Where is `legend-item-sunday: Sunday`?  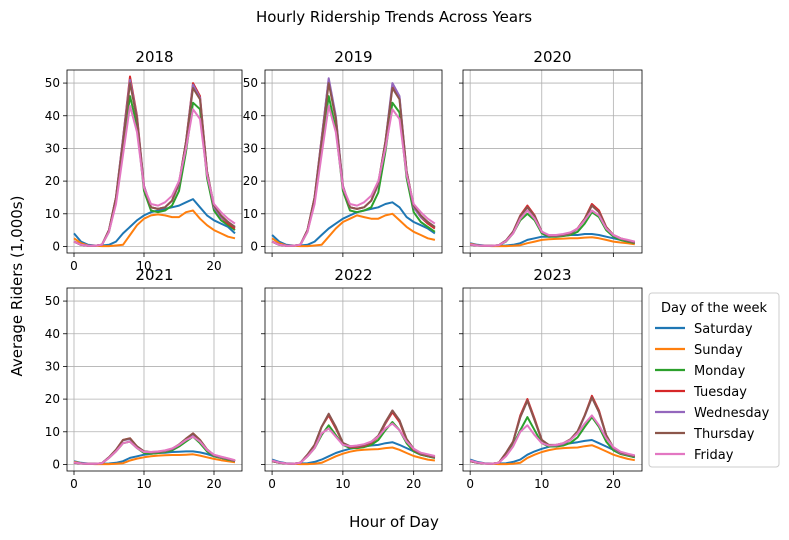
legend-item-sunday: Sunday is located at coordinates (699, 350).